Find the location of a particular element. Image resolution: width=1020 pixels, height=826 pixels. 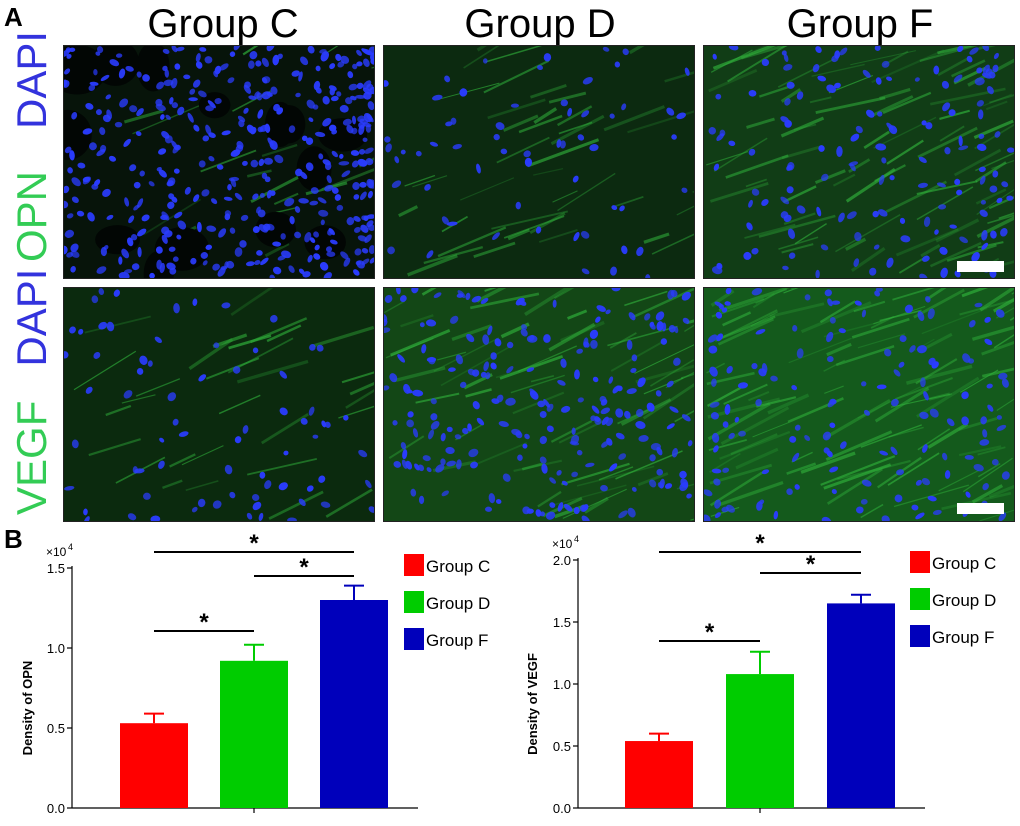

column-title-group-d: Group D is located at coordinates (540, 24).